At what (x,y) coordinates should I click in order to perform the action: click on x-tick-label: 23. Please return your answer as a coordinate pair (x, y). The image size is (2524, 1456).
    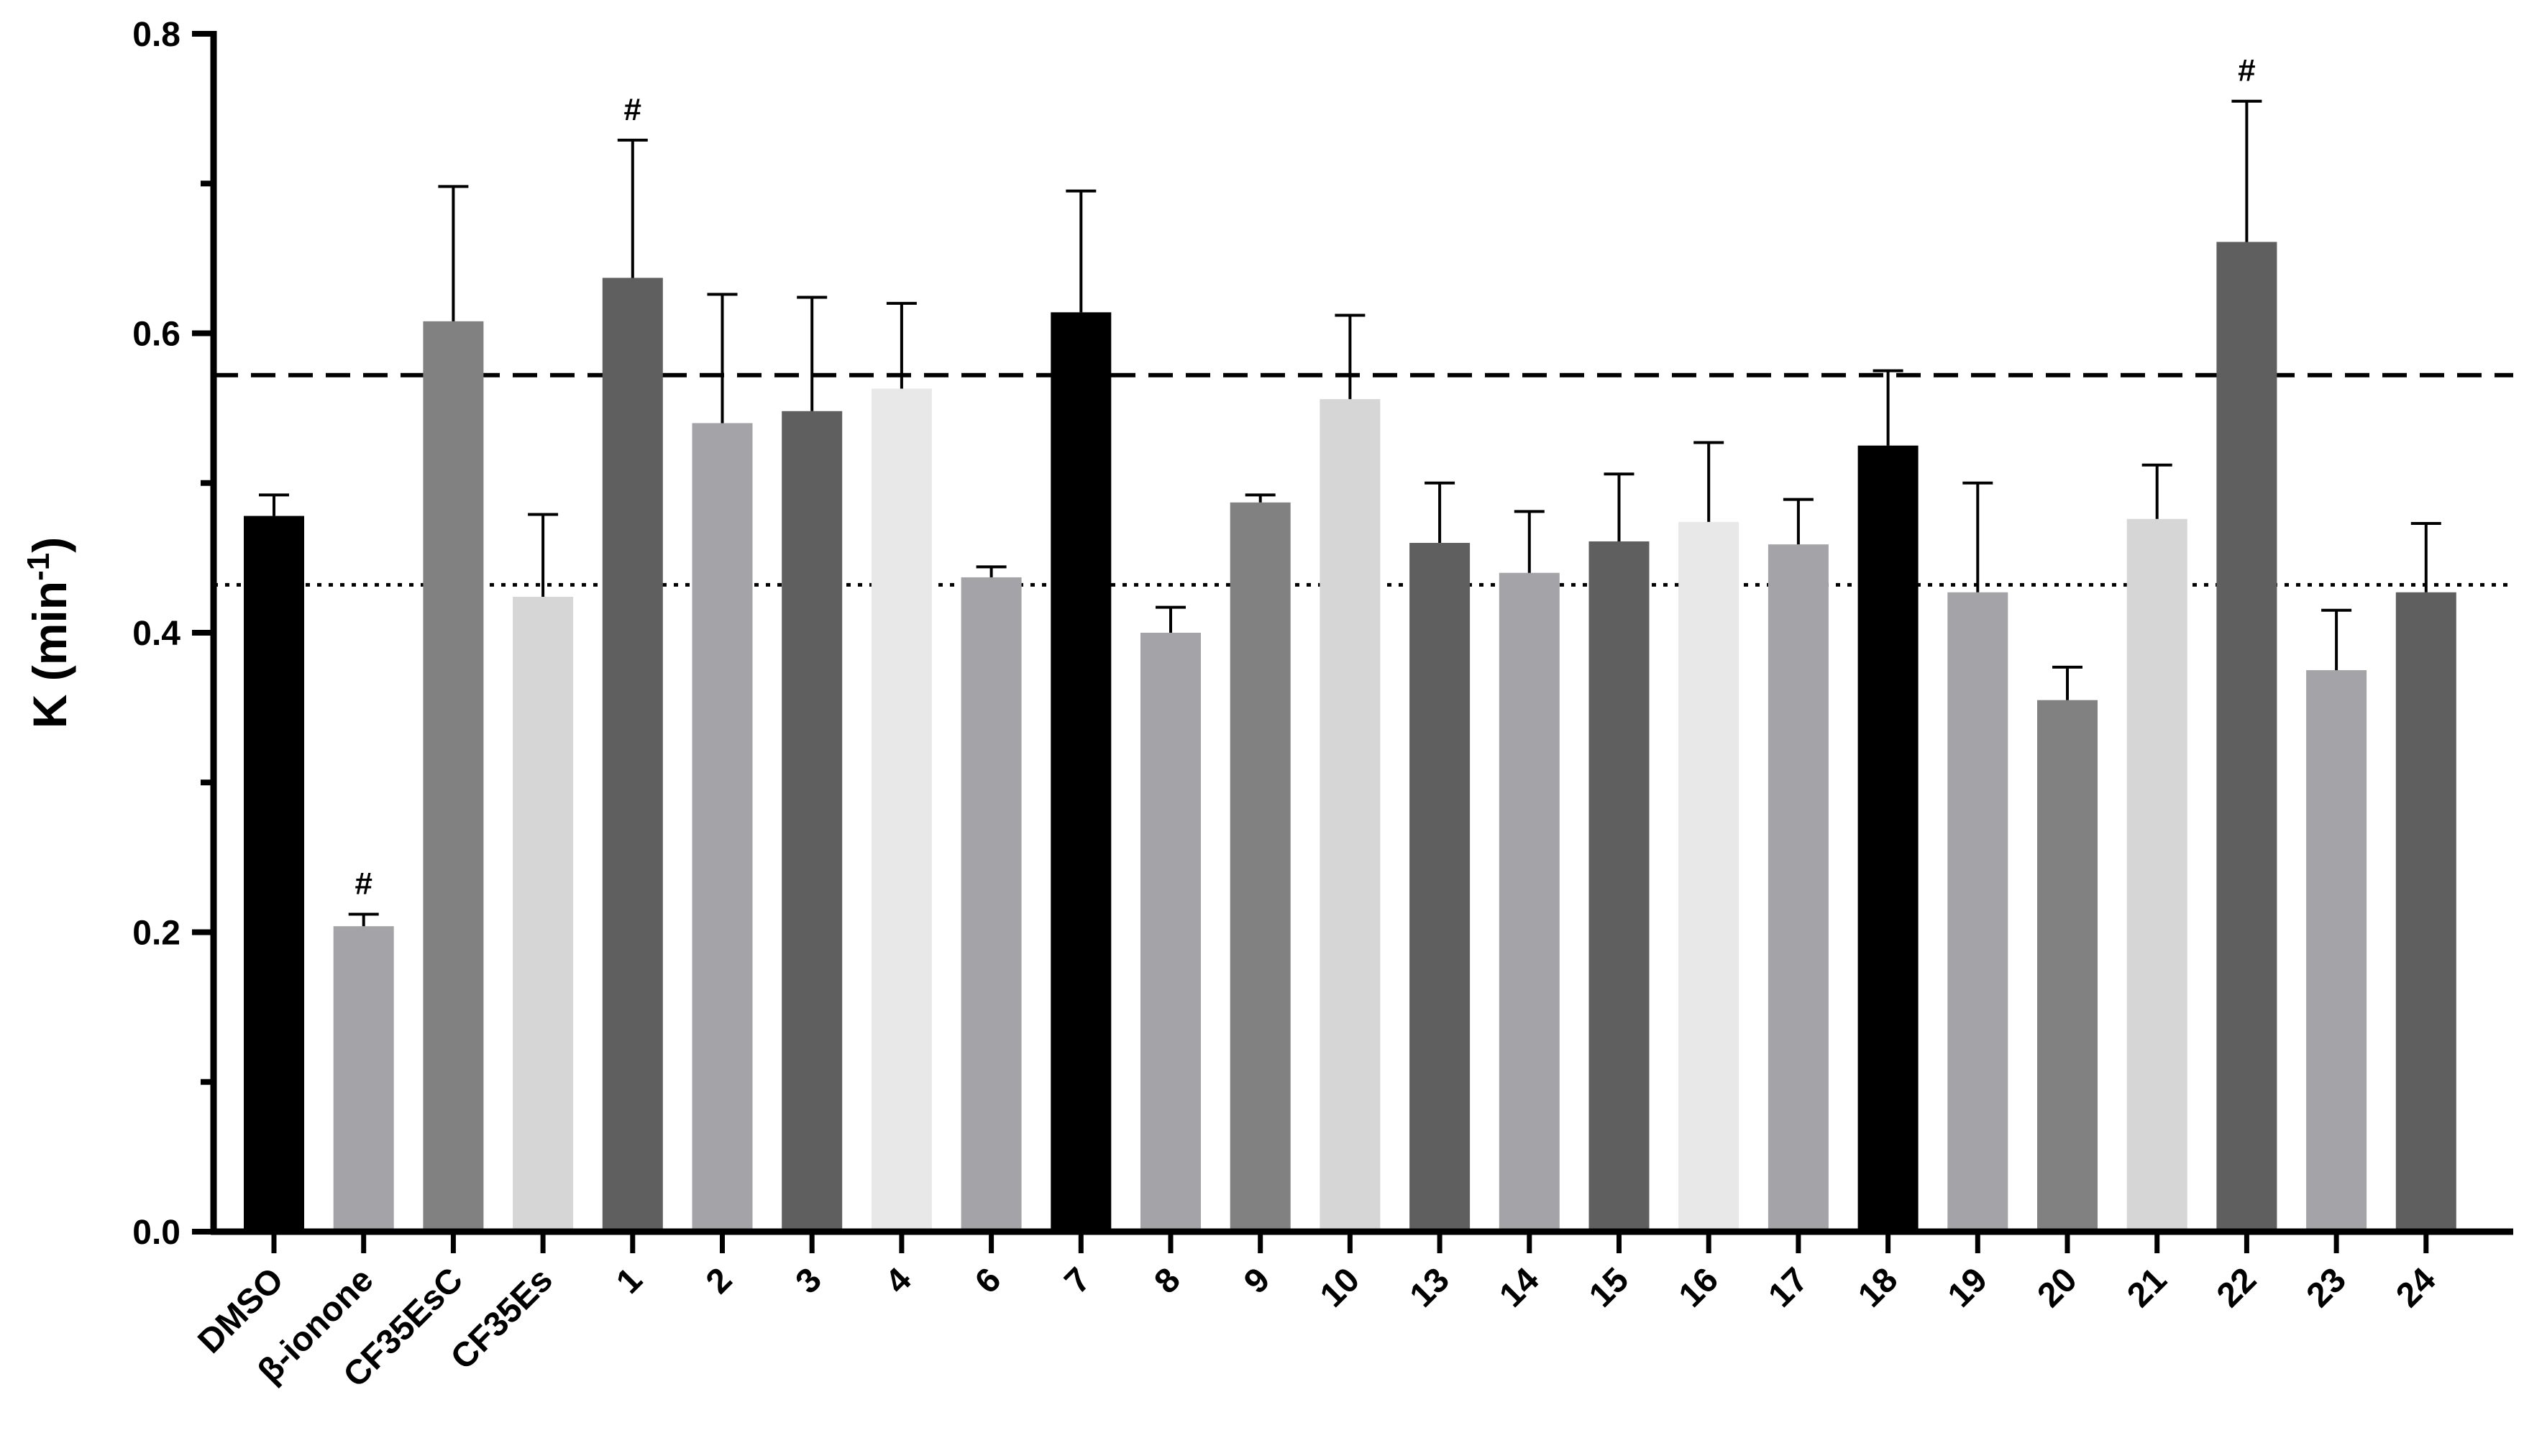
    Looking at the image, I should click on (2327, 1287).